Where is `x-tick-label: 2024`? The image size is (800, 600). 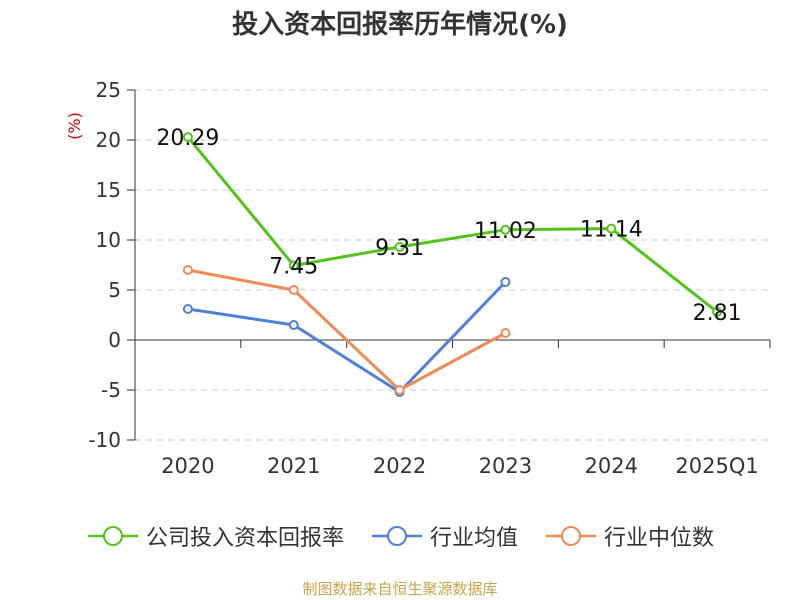 x-tick-label: 2024 is located at coordinates (611, 466).